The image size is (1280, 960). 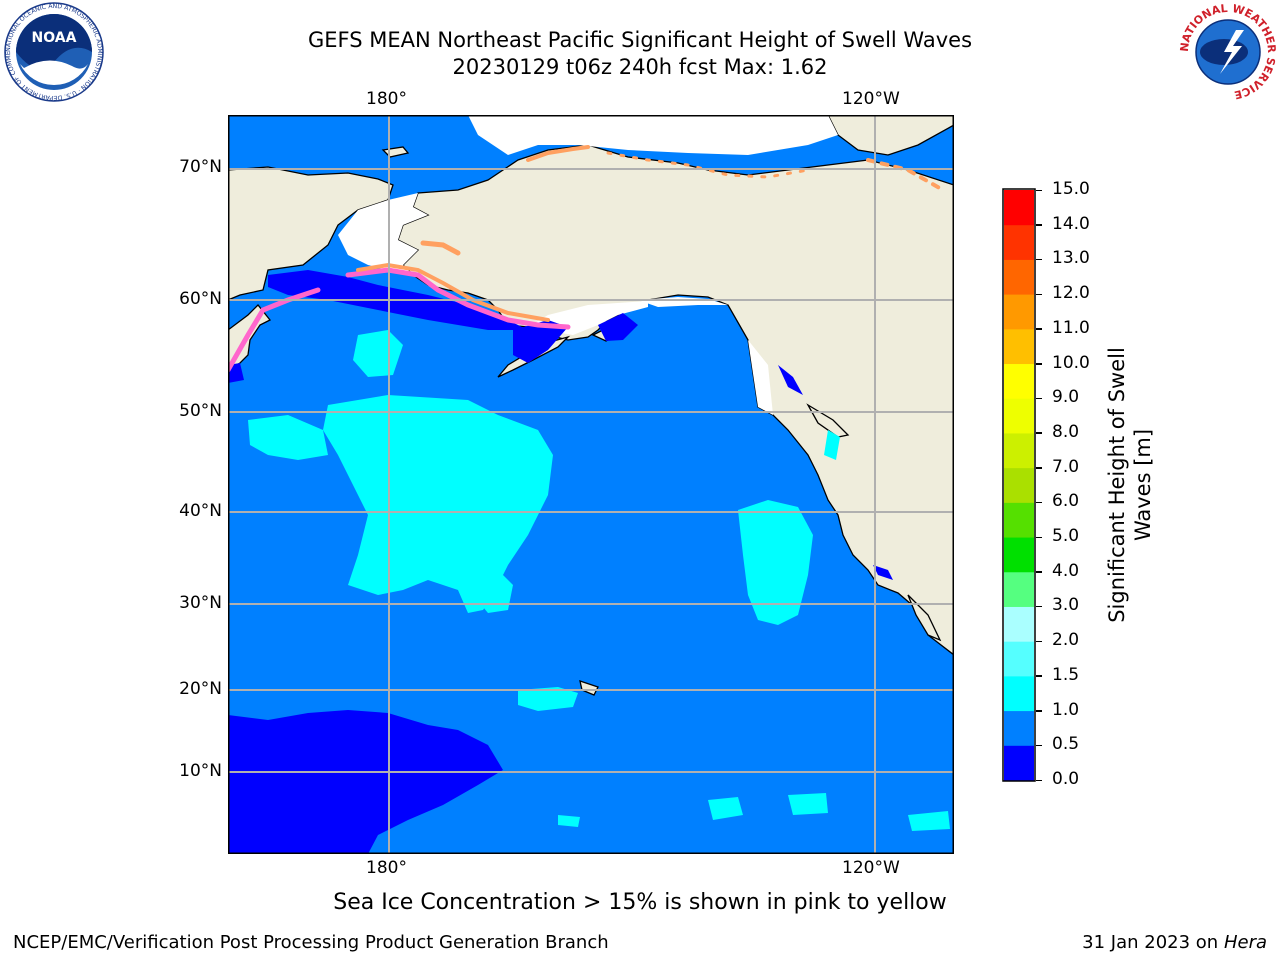 What do you see at coordinates (1143, 485) in the screenshot?
I see `colorbar-title-line2: Waves [m]` at bounding box center [1143, 485].